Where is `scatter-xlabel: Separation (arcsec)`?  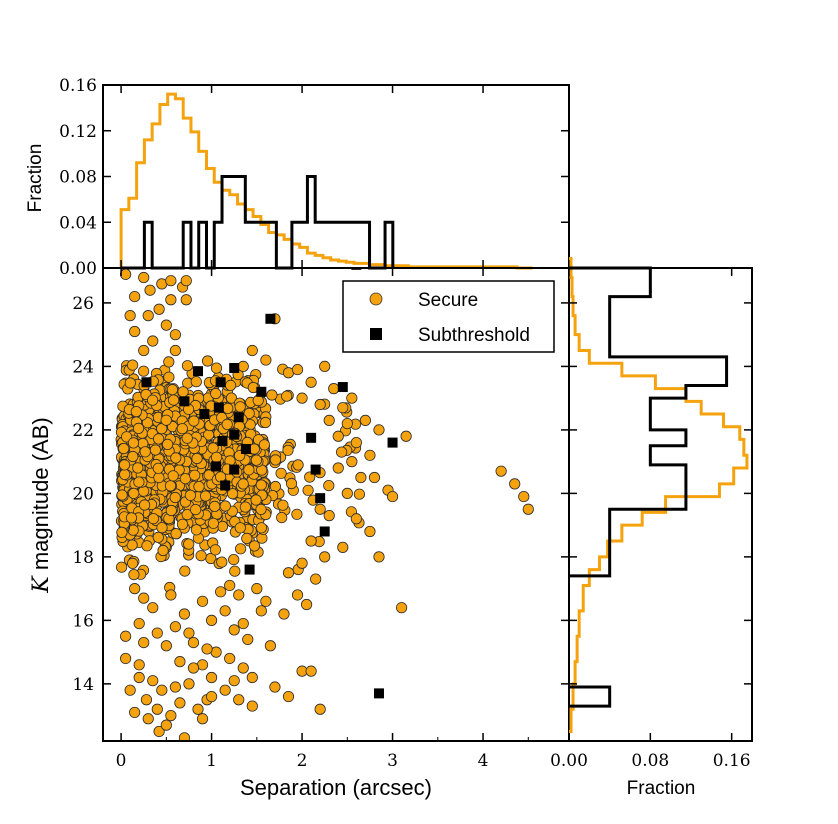
scatter-xlabel: Separation (arcsec) is located at coordinates (336, 787).